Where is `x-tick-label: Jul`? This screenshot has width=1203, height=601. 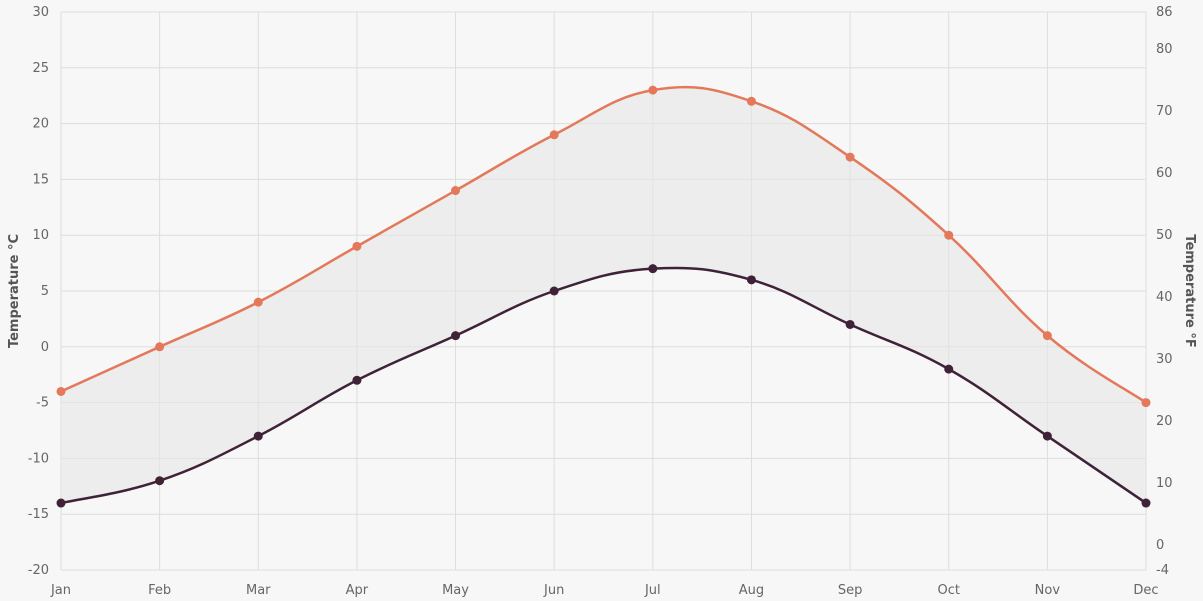 x-tick-label: Jul is located at coordinates (652, 590).